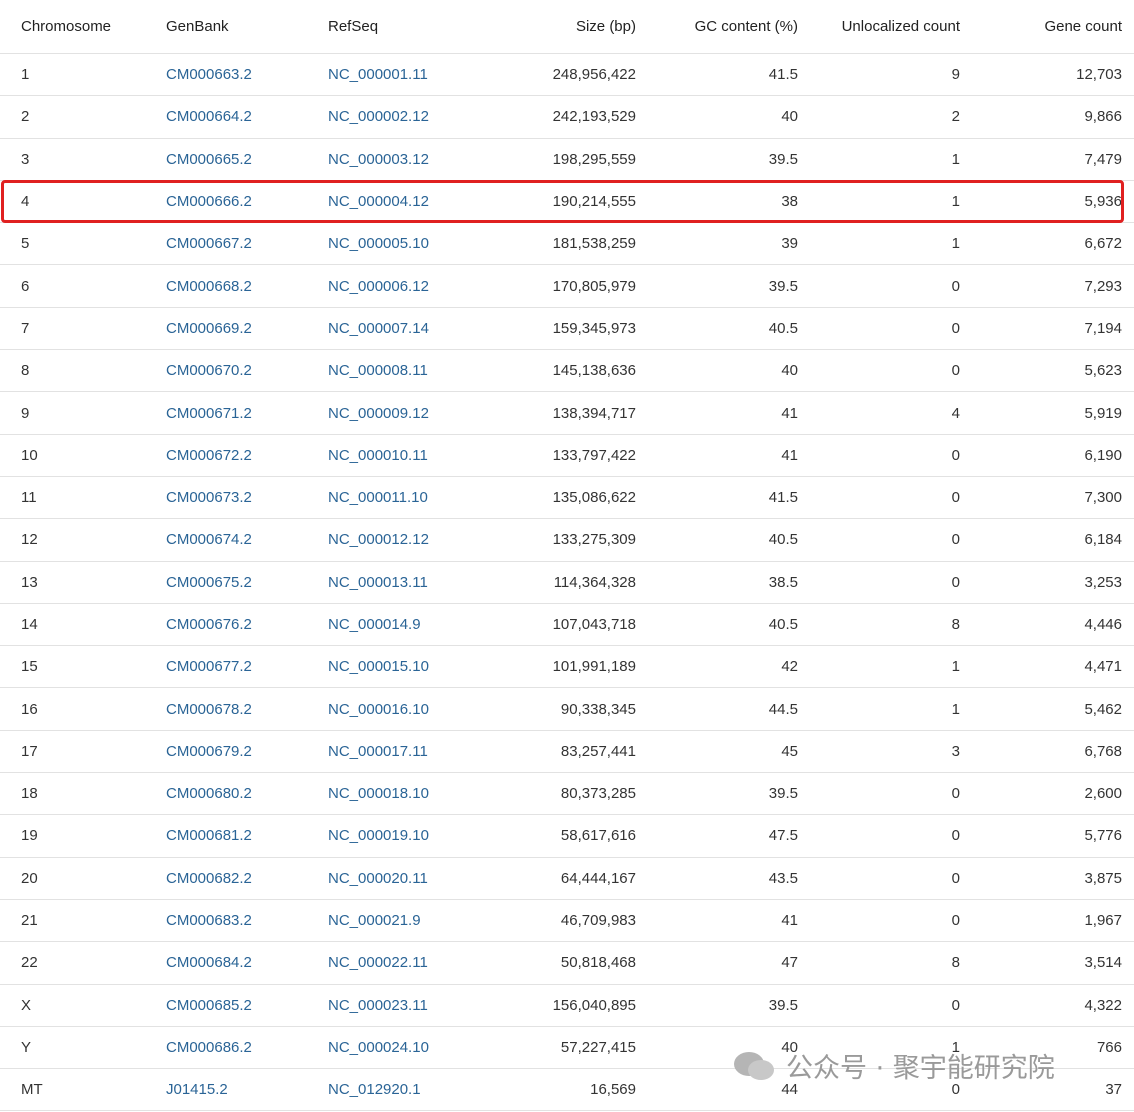 The height and width of the screenshot is (1112, 1134). What do you see at coordinates (83, 1048) in the screenshot?
I see `cell: Y` at bounding box center [83, 1048].